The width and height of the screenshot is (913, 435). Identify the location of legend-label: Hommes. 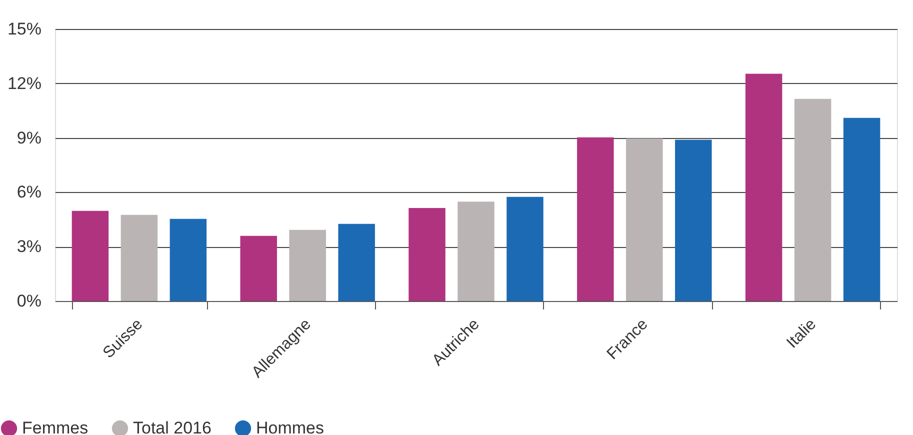
(290, 426).